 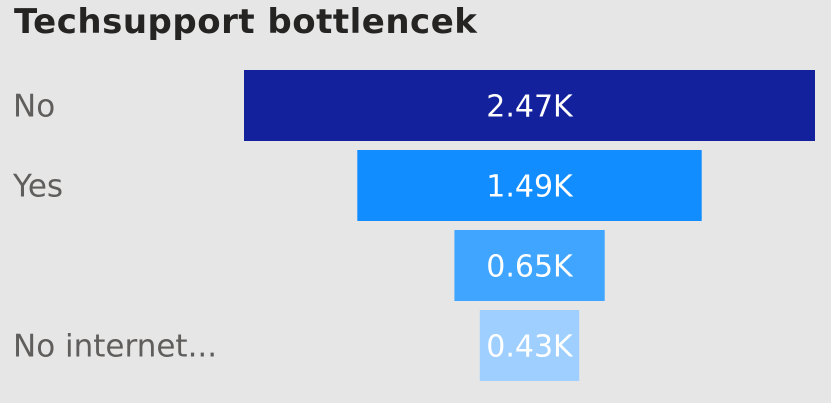 I want to click on data-label: 1.49K, so click(x=530, y=187).